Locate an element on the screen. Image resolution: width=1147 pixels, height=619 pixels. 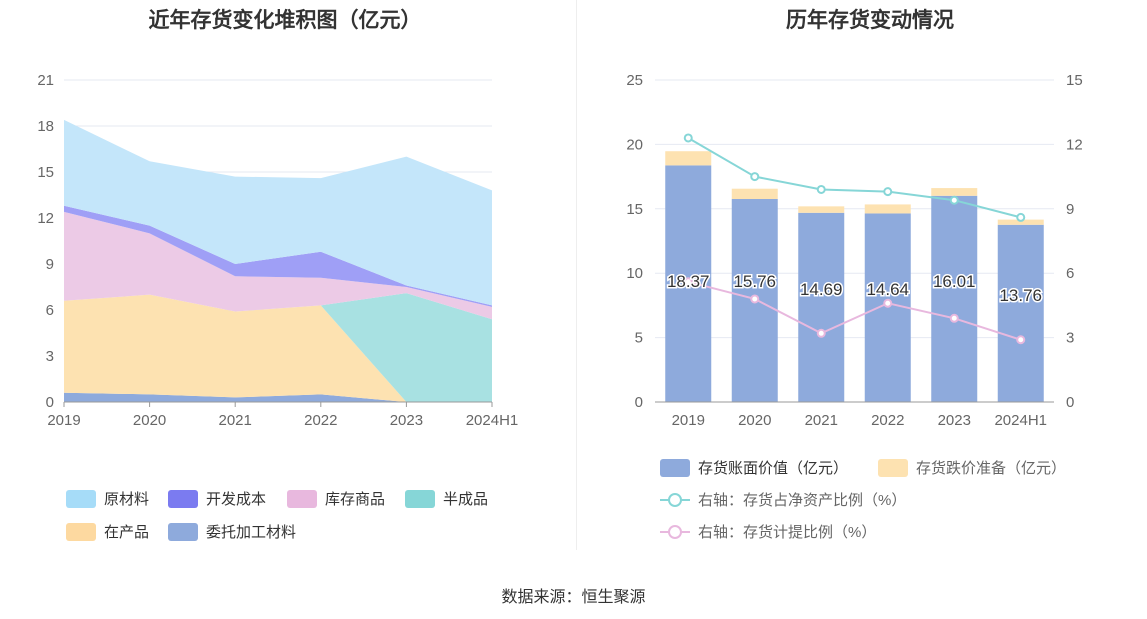
legend-item-raw-material: 原材料 is located at coordinates (107, 498).